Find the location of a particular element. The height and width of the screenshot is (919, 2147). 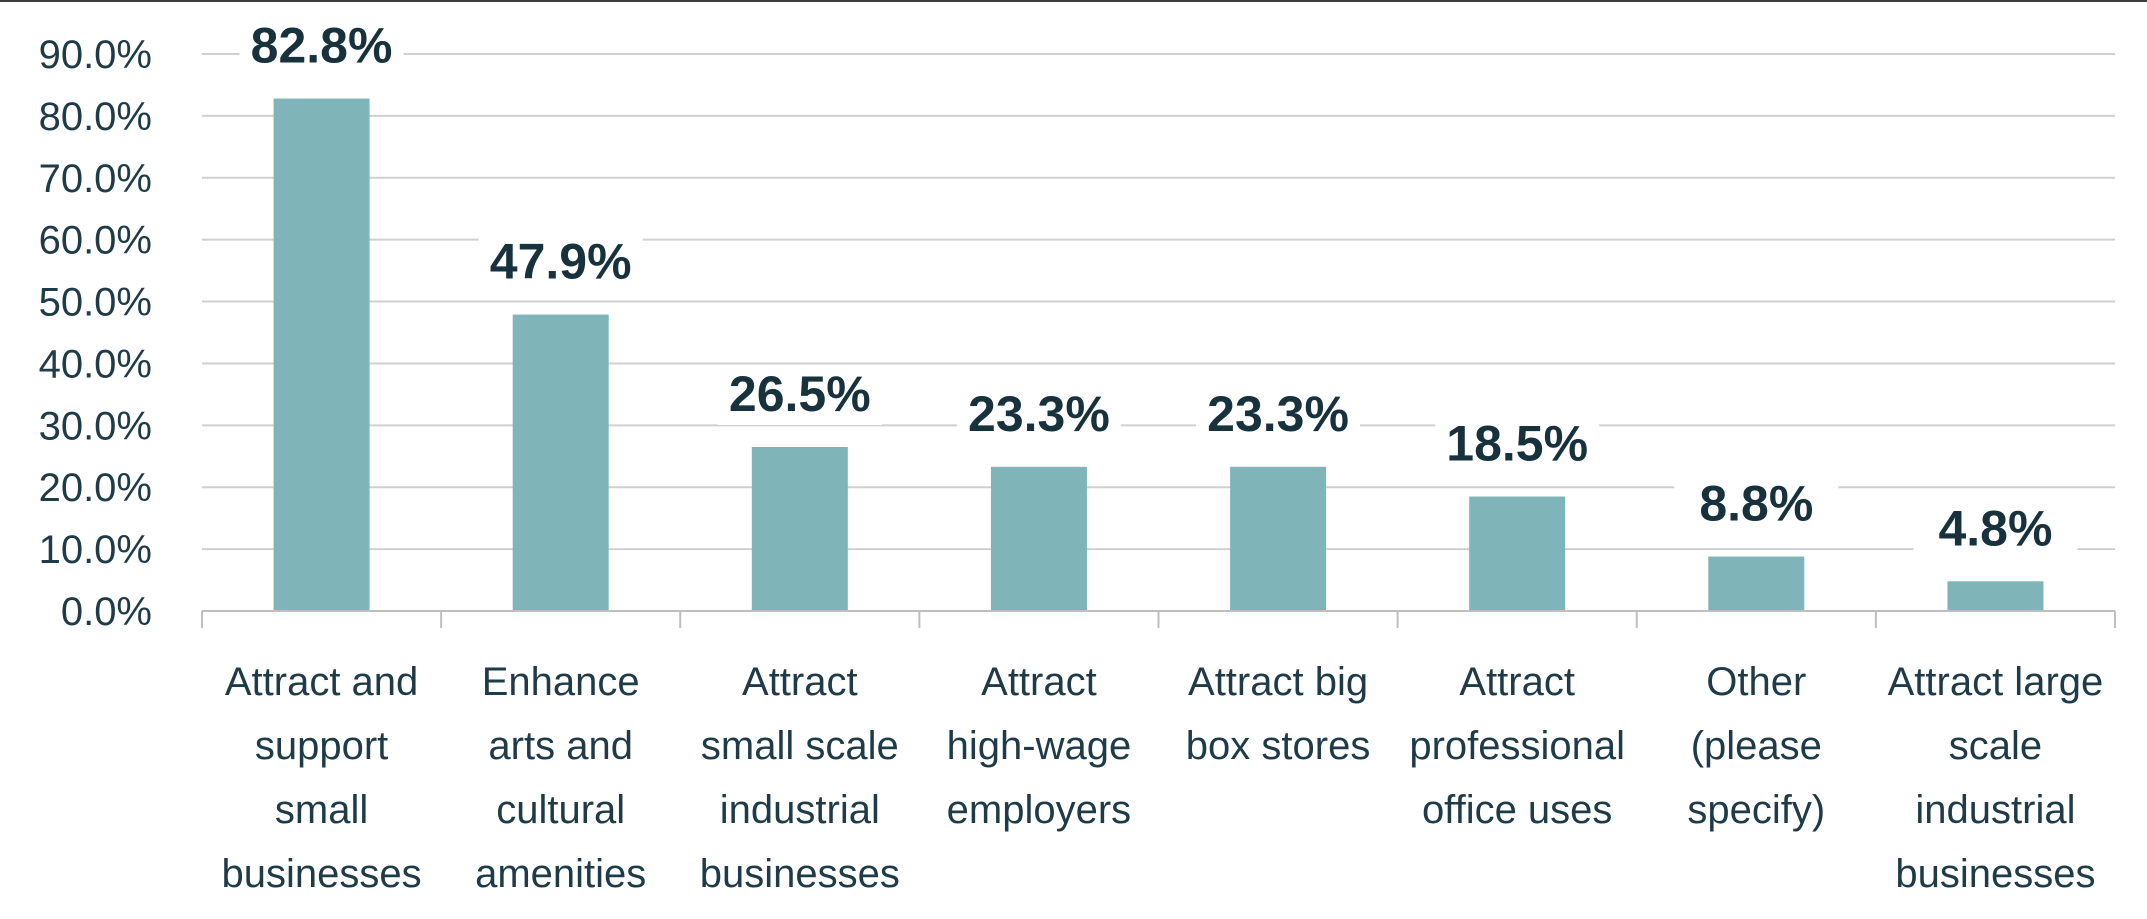

category-label: Enhance is located at coordinates (561, 682).